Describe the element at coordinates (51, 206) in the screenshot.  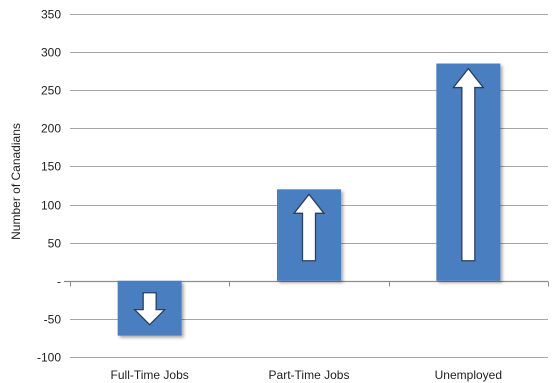
I see `y-tick-label: 100` at that location.